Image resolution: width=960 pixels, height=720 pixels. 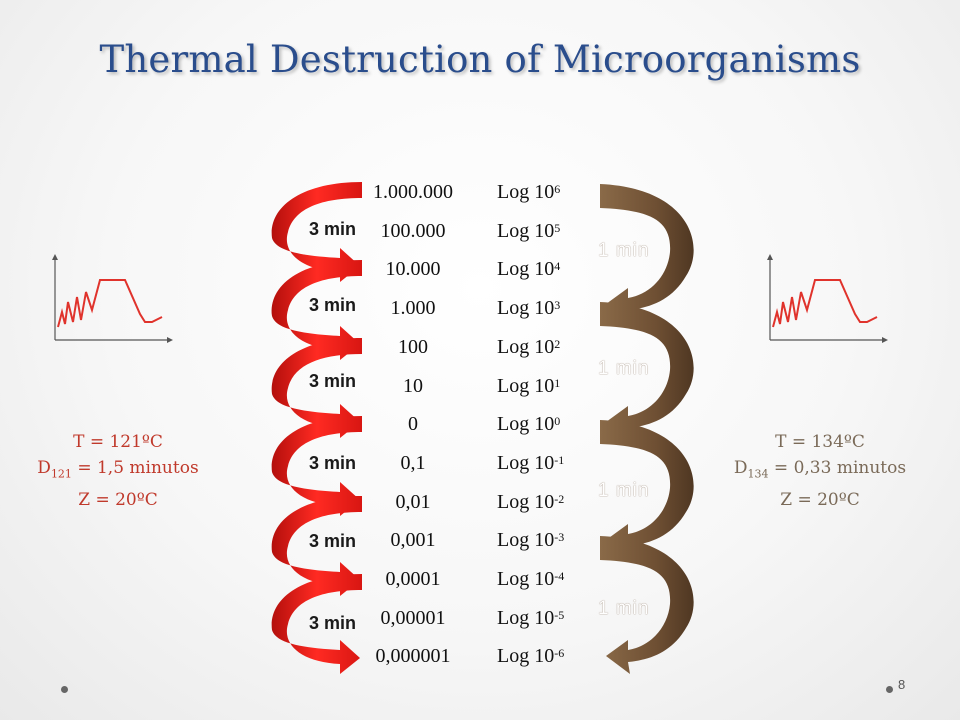 I want to click on left-parameters: T = 121ºC D121 = 1,5 minutos Z = 20ºC, so click(x=119, y=471).